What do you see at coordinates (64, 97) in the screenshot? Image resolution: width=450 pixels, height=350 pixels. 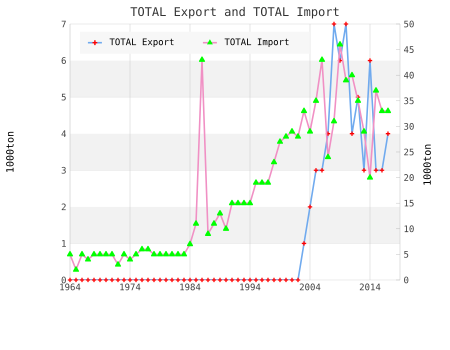 I see `y-tick-label: 5` at bounding box center [64, 97].